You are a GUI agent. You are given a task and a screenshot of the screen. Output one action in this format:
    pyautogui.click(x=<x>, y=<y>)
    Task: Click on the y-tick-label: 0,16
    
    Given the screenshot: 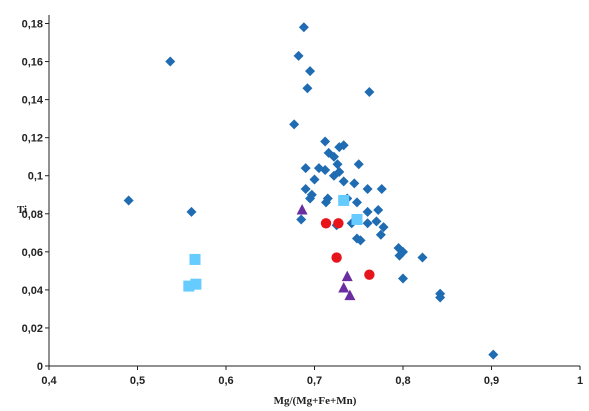 What is the action you would take?
    pyautogui.click(x=32, y=63)
    